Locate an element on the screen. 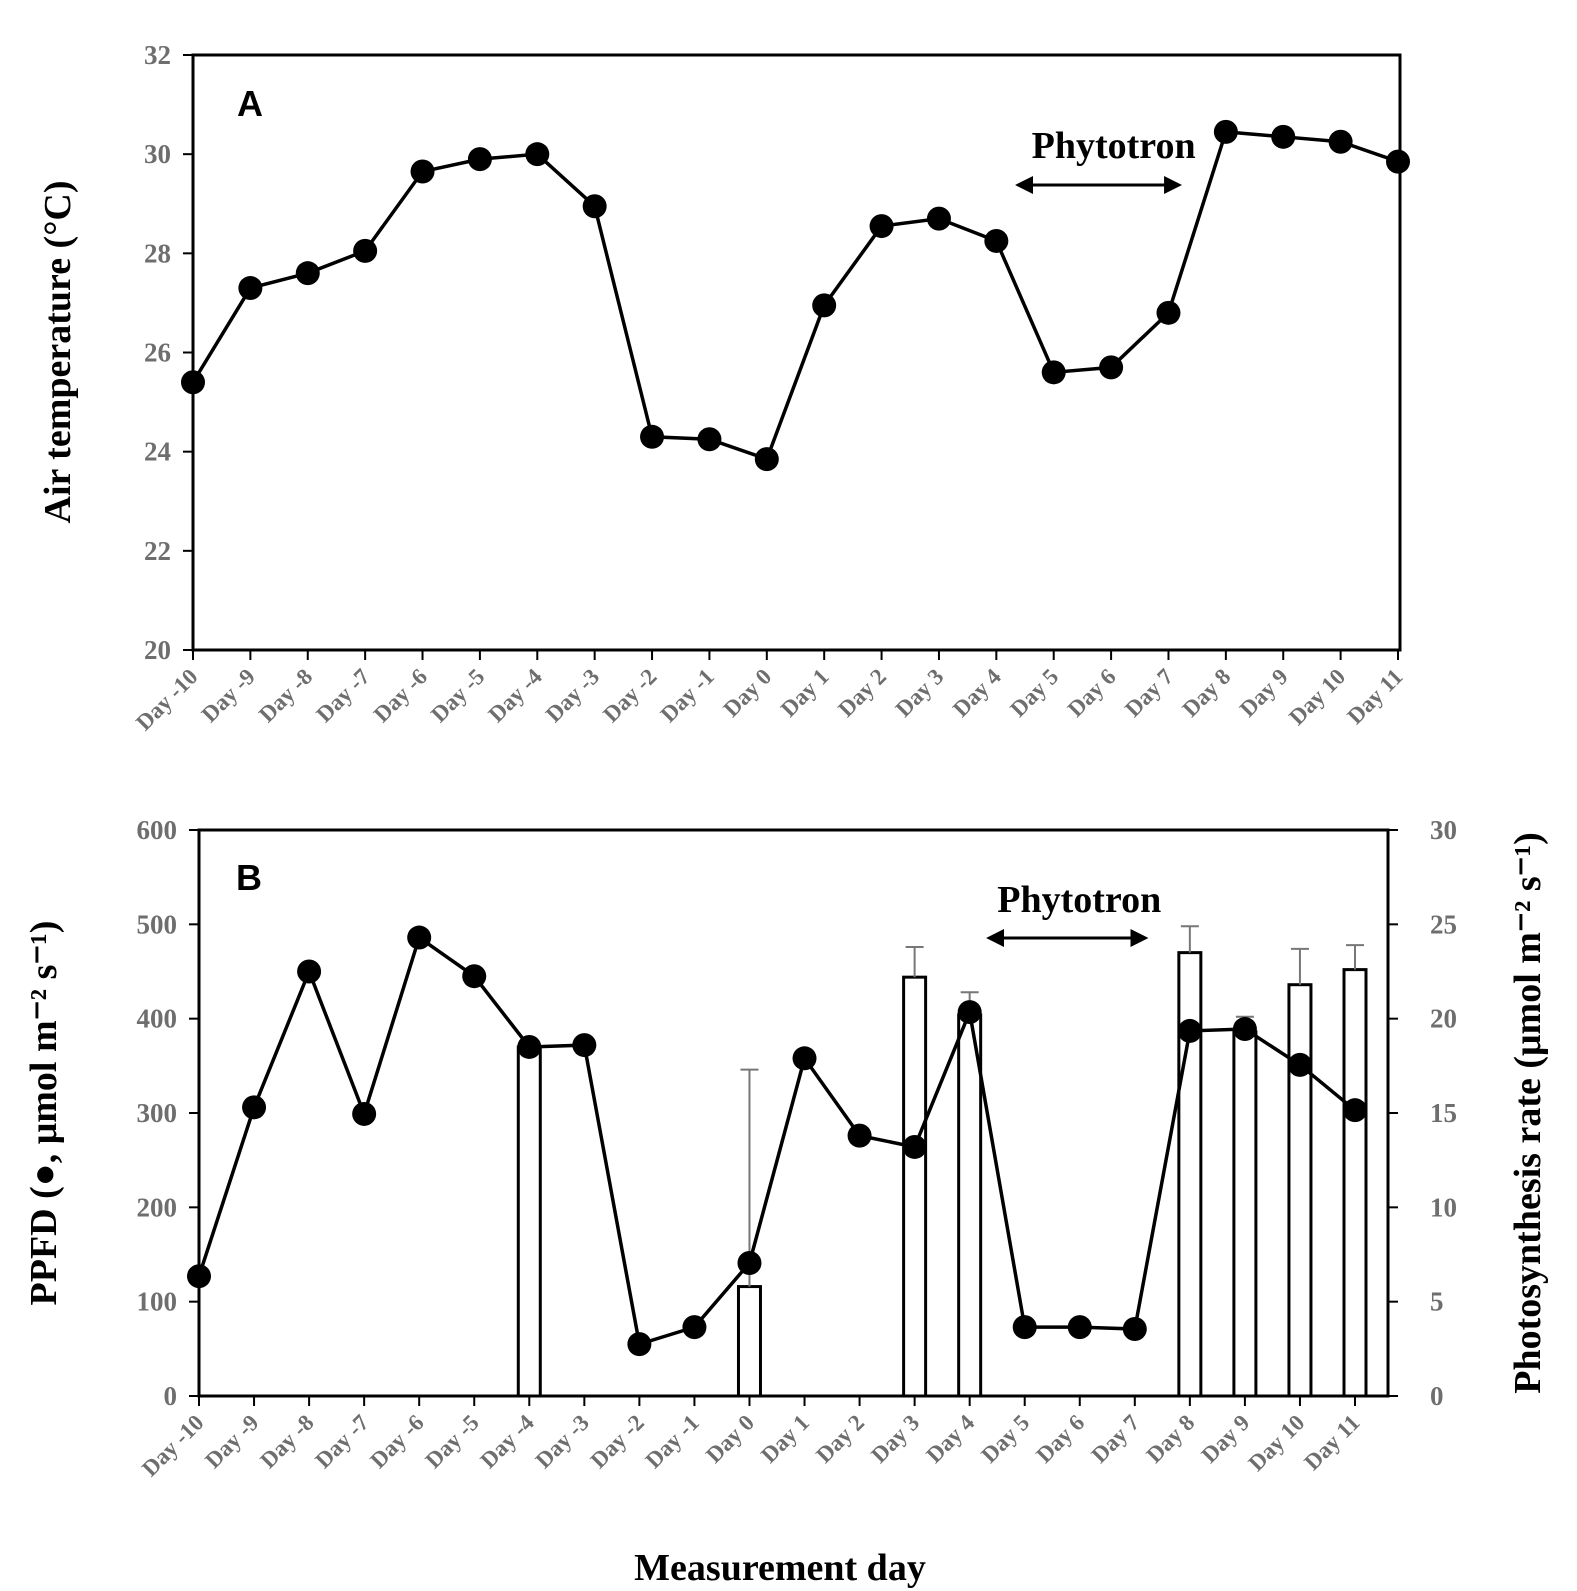 Image resolution: width=1577 pixels, height=1591 pixels. panel-b-x-tick-label: Day -4 is located at coordinates (508, 1442).